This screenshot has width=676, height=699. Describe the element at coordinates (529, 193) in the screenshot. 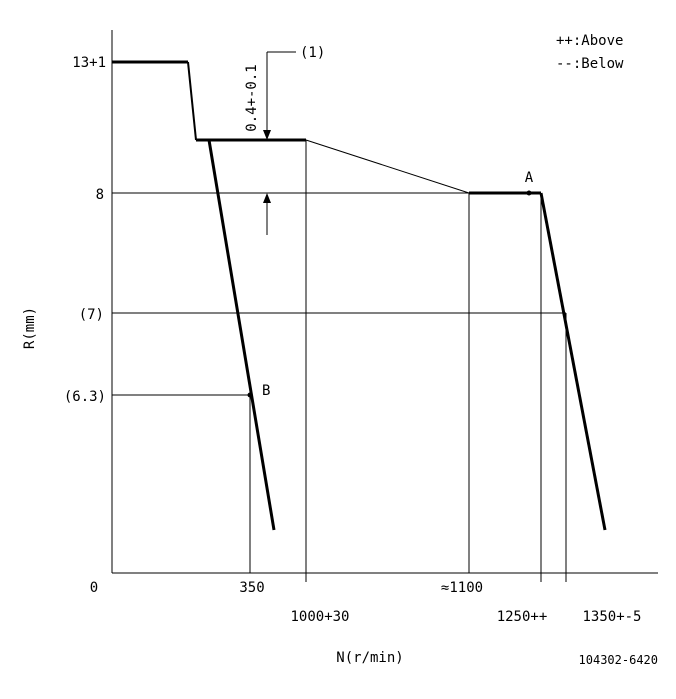

I see `point-a-marker` at that location.